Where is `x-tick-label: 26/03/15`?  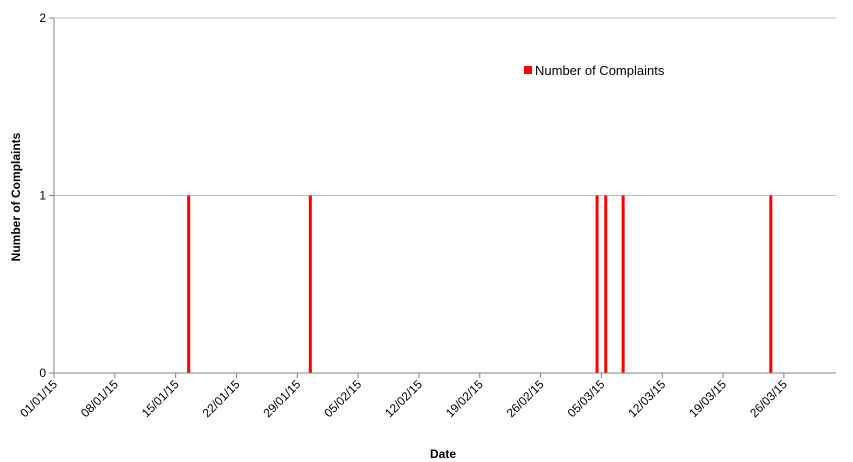 x-tick-label: 26/03/15 is located at coordinates (768, 398).